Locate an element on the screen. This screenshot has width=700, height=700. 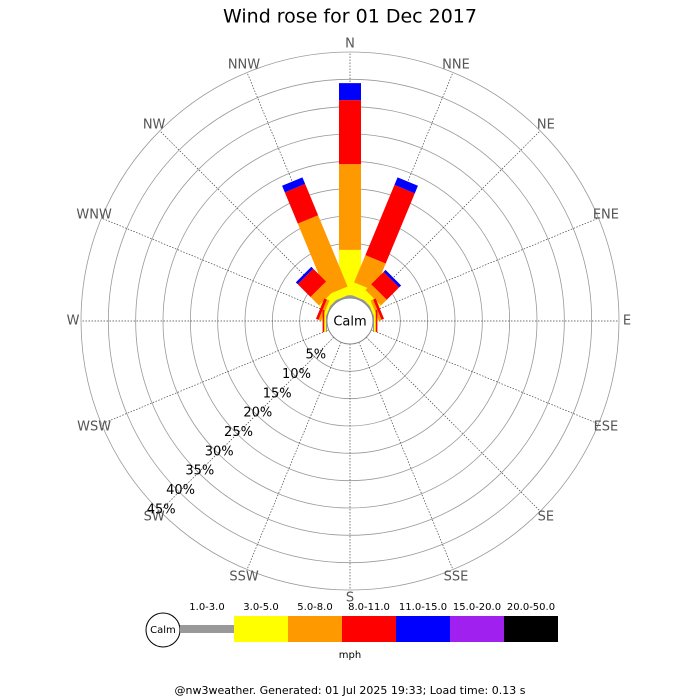
direction-label: NNE is located at coordinates (456, 65).